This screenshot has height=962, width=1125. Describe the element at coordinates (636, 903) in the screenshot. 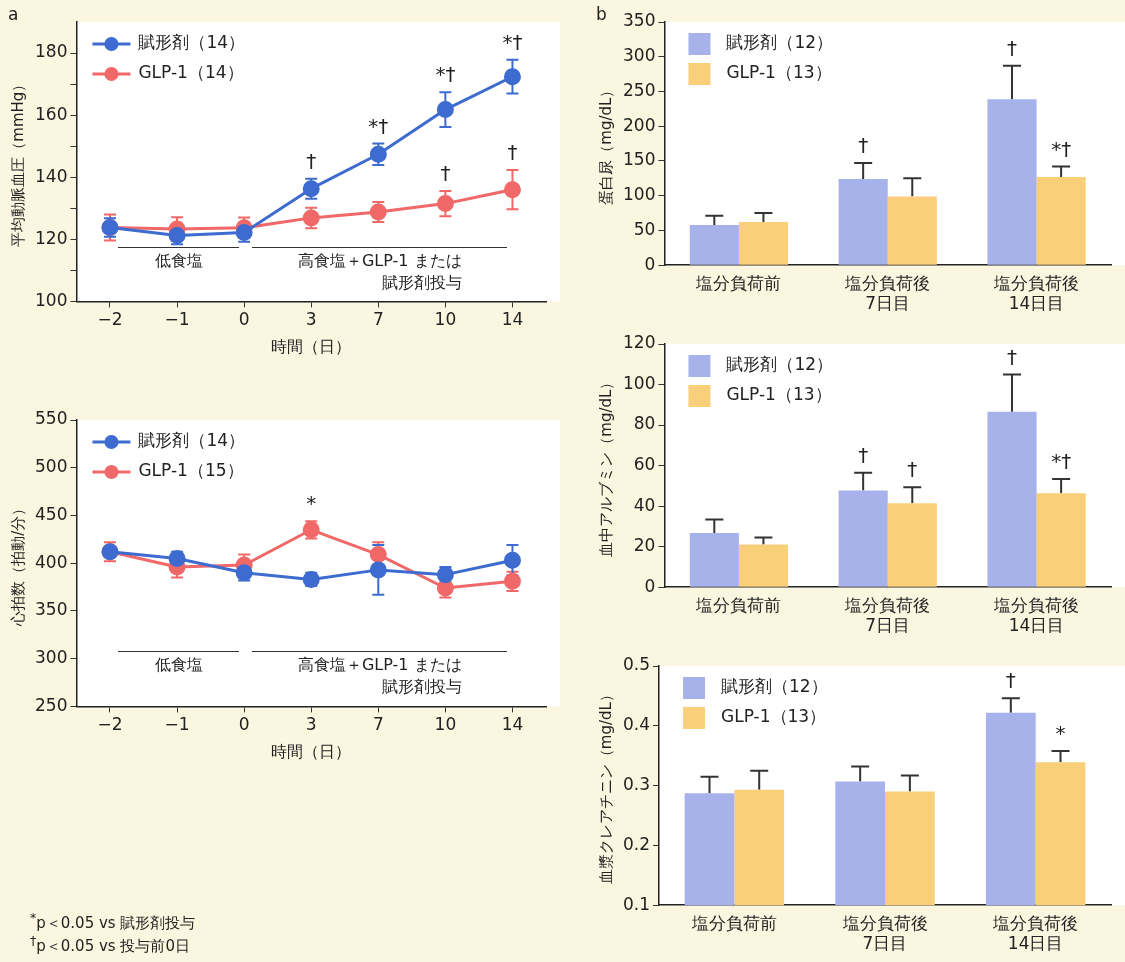

I see `y-tick-label: 0.1` at that location.